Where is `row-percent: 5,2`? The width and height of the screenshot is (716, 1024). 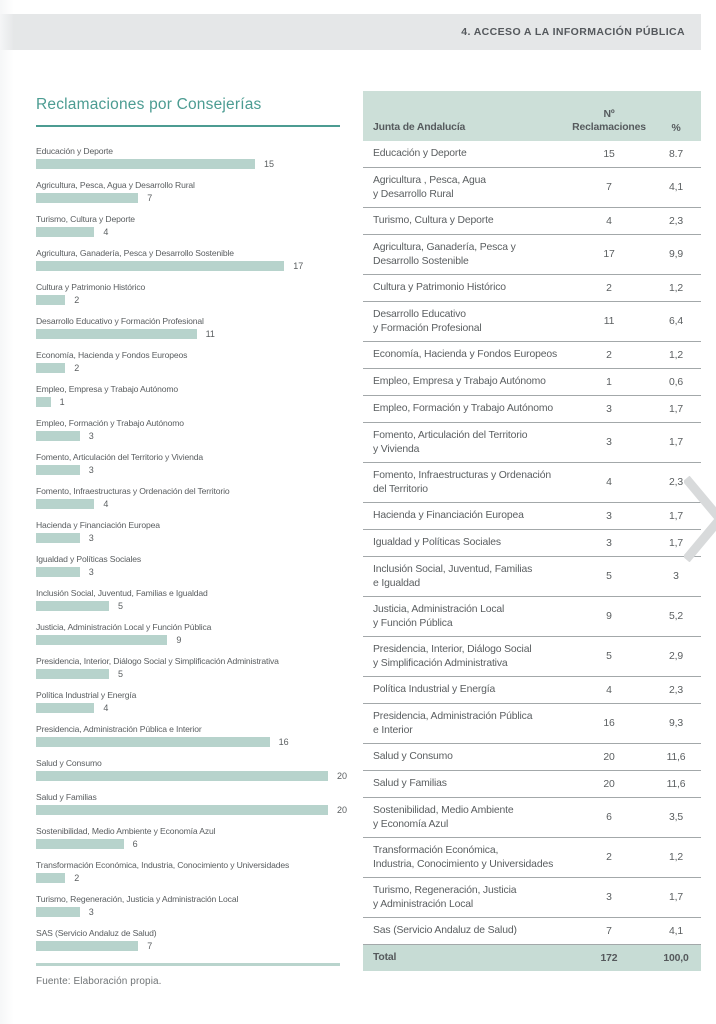 row-percent: 5,2 is located at coordinates (676, 616).